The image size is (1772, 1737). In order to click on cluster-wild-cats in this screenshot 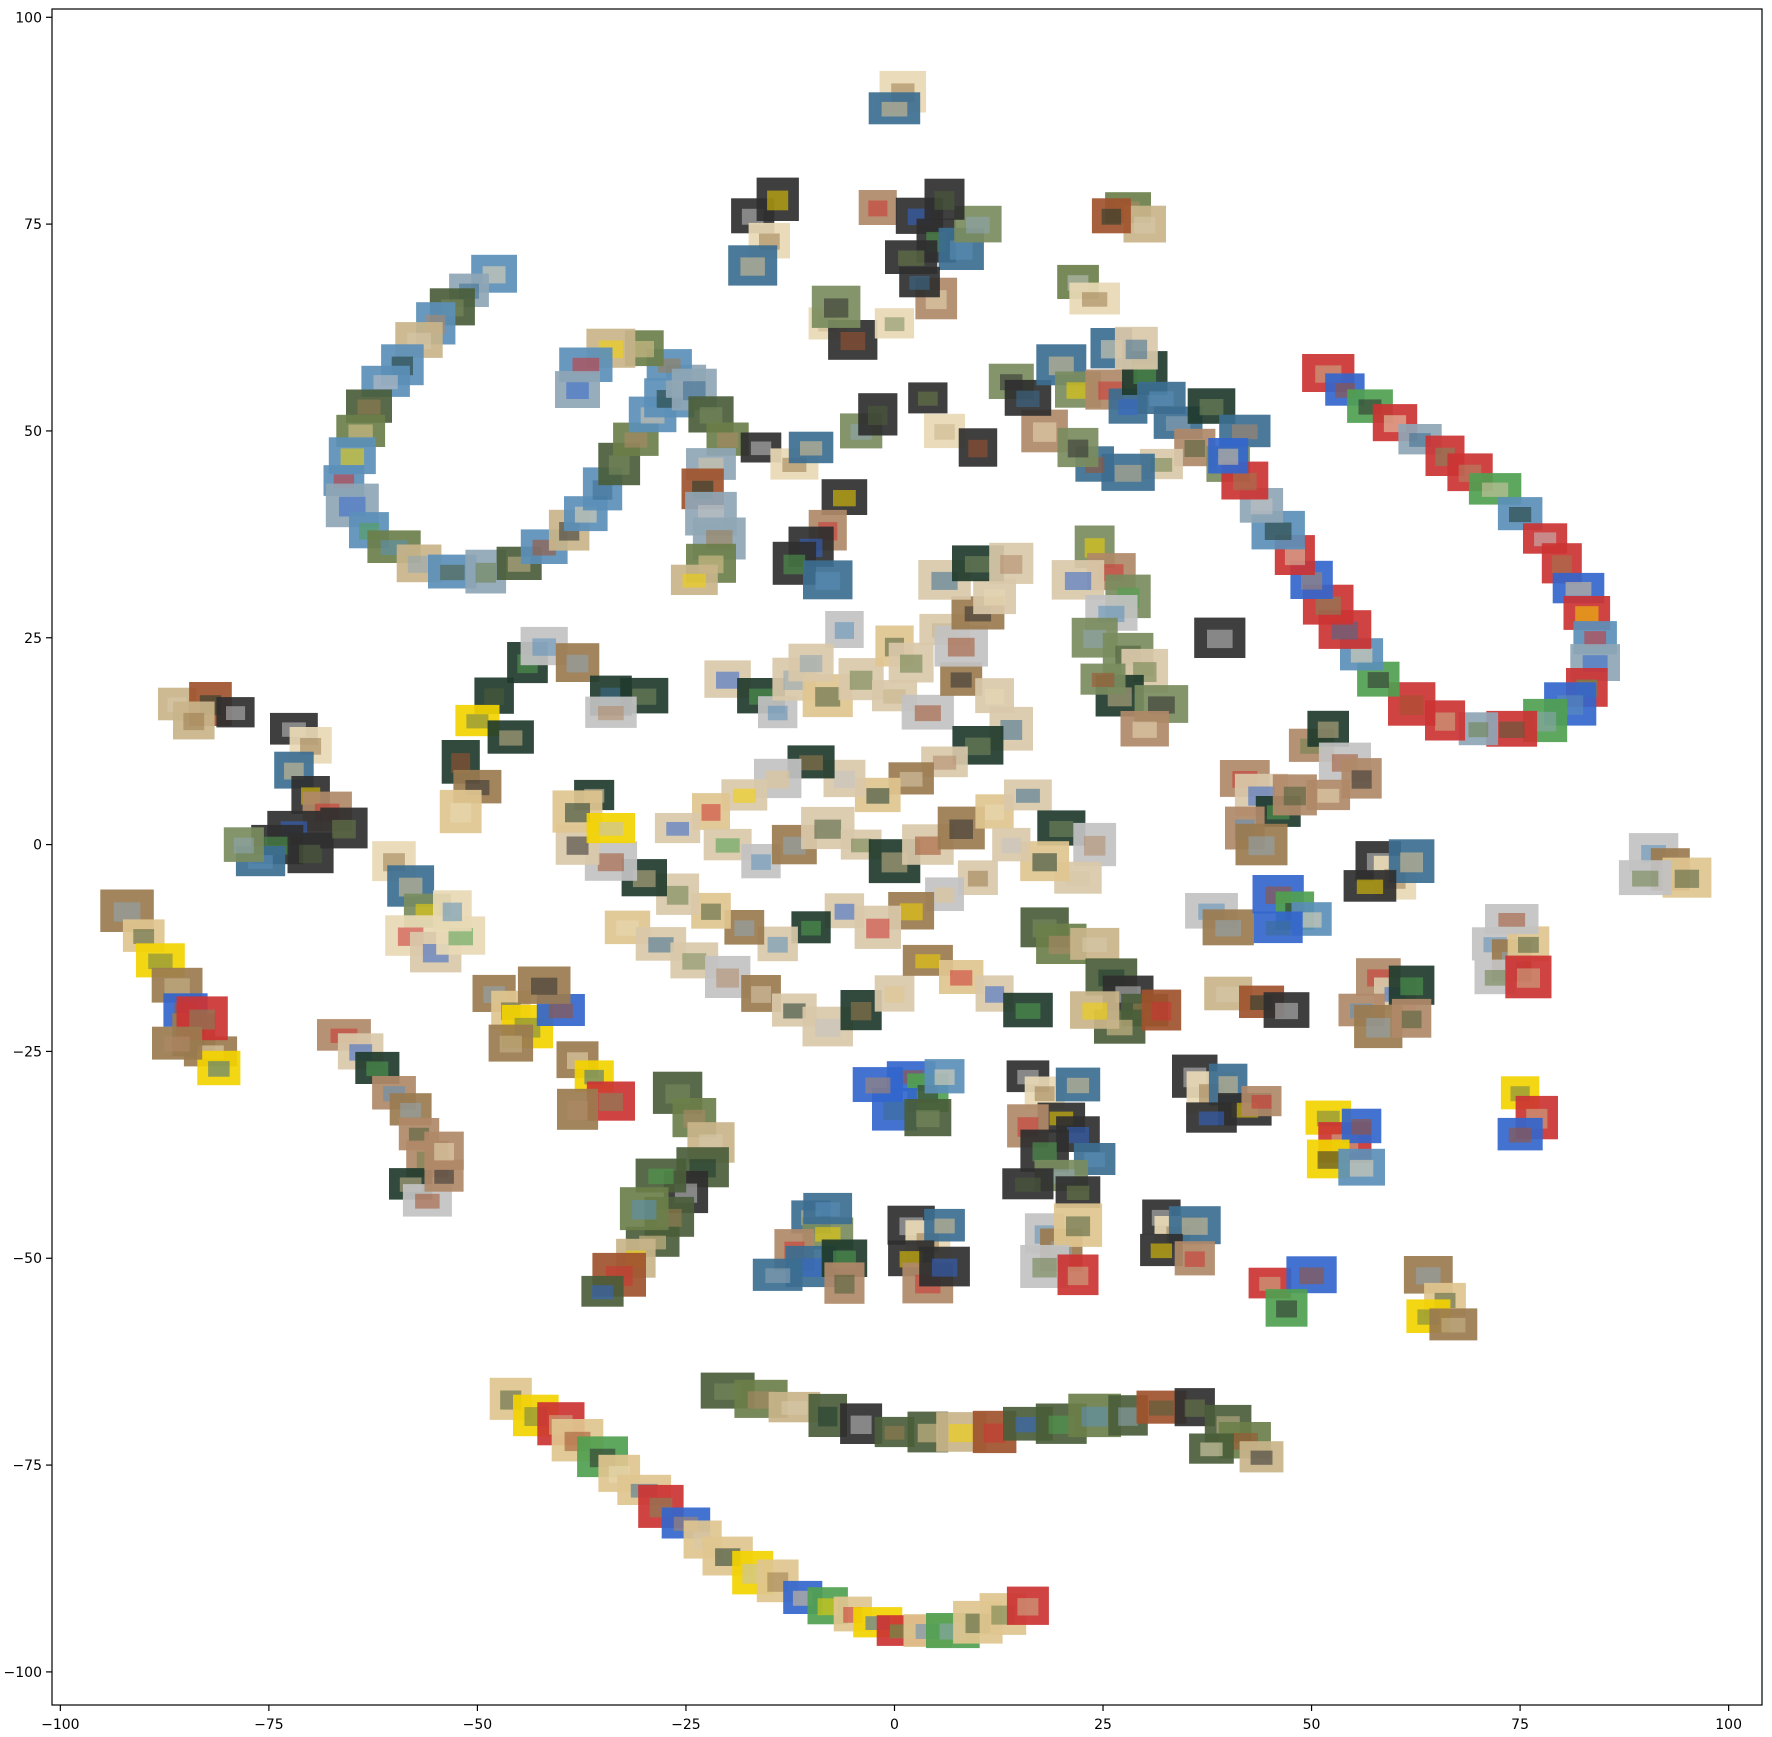, I will do `click(553, 1048)`.